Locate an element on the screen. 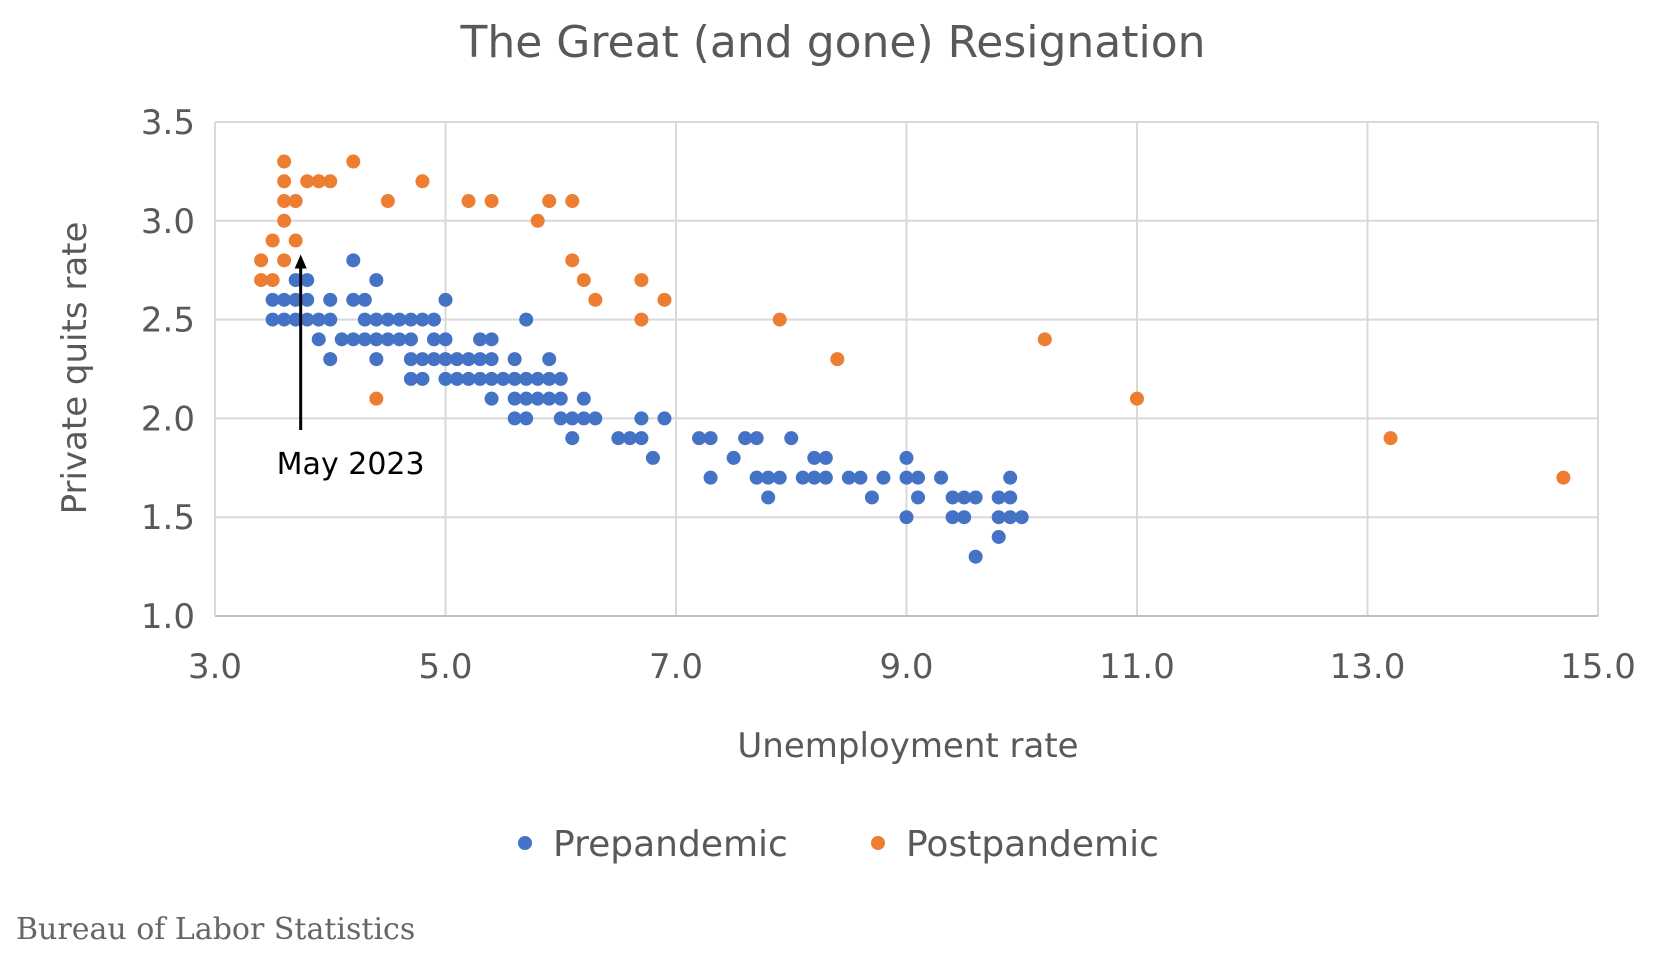 This screenshot has height=974, width=1658. y-tick-label: 1.5 is located at coordinates (168, 518).